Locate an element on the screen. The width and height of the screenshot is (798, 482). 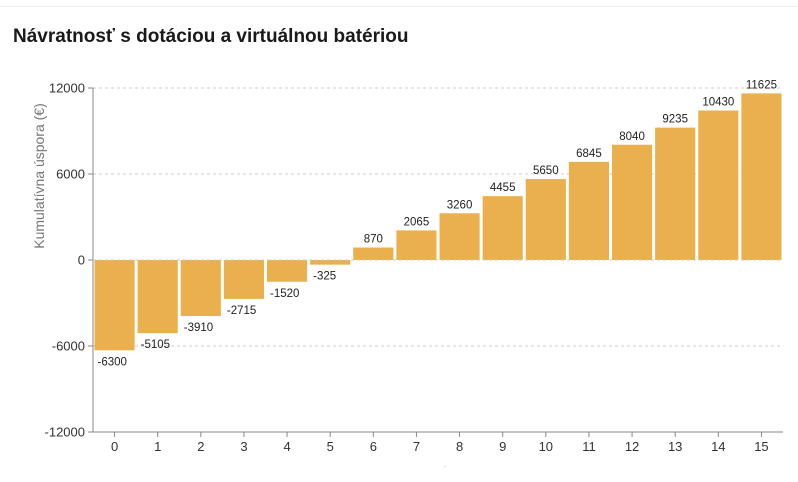
x-tick-label: 10 is located at coordinates (546, 446).